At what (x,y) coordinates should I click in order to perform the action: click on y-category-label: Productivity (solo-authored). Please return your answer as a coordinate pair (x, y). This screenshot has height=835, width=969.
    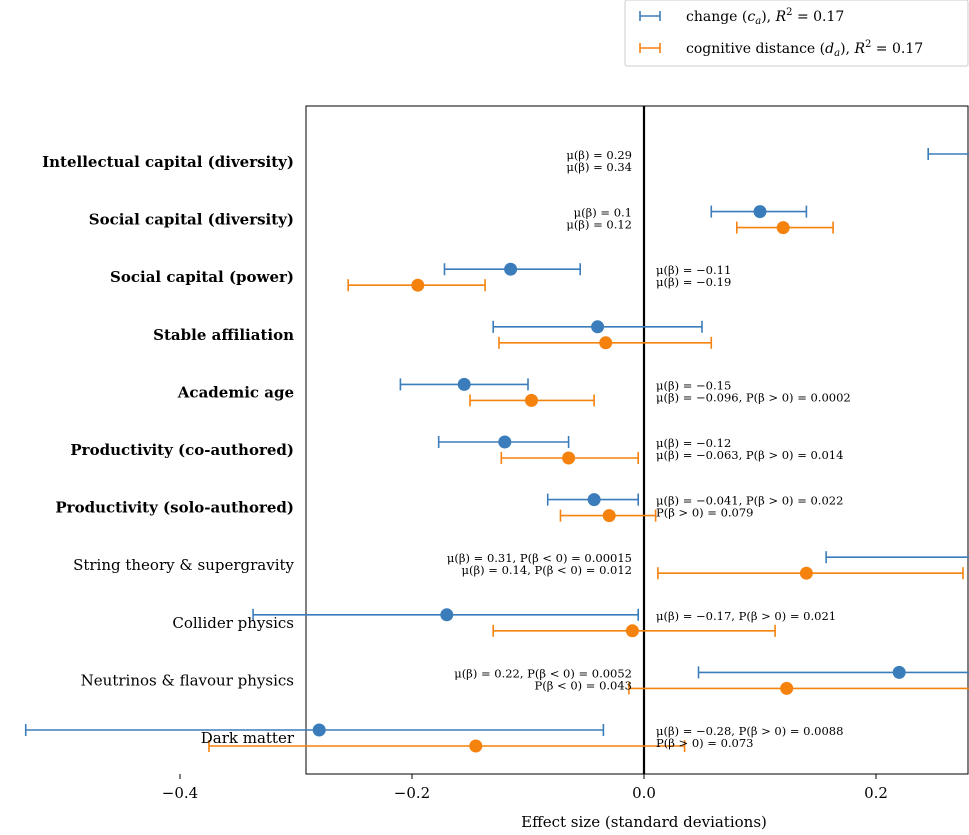
    Looking at the image, I should click on (174, 508).